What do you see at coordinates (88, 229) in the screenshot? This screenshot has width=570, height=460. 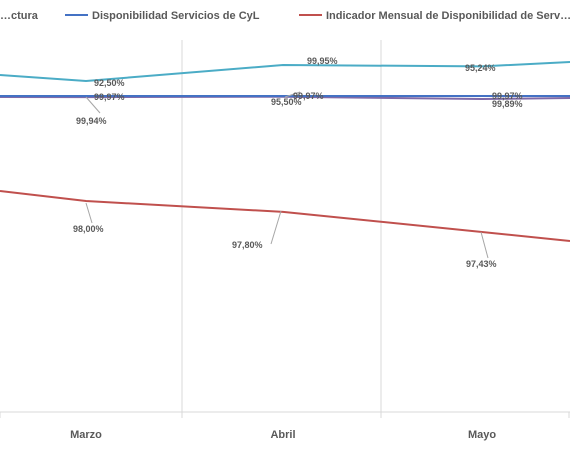 I see `data-label-red-marzo: 98,00%` at bounding box center [88, 229].